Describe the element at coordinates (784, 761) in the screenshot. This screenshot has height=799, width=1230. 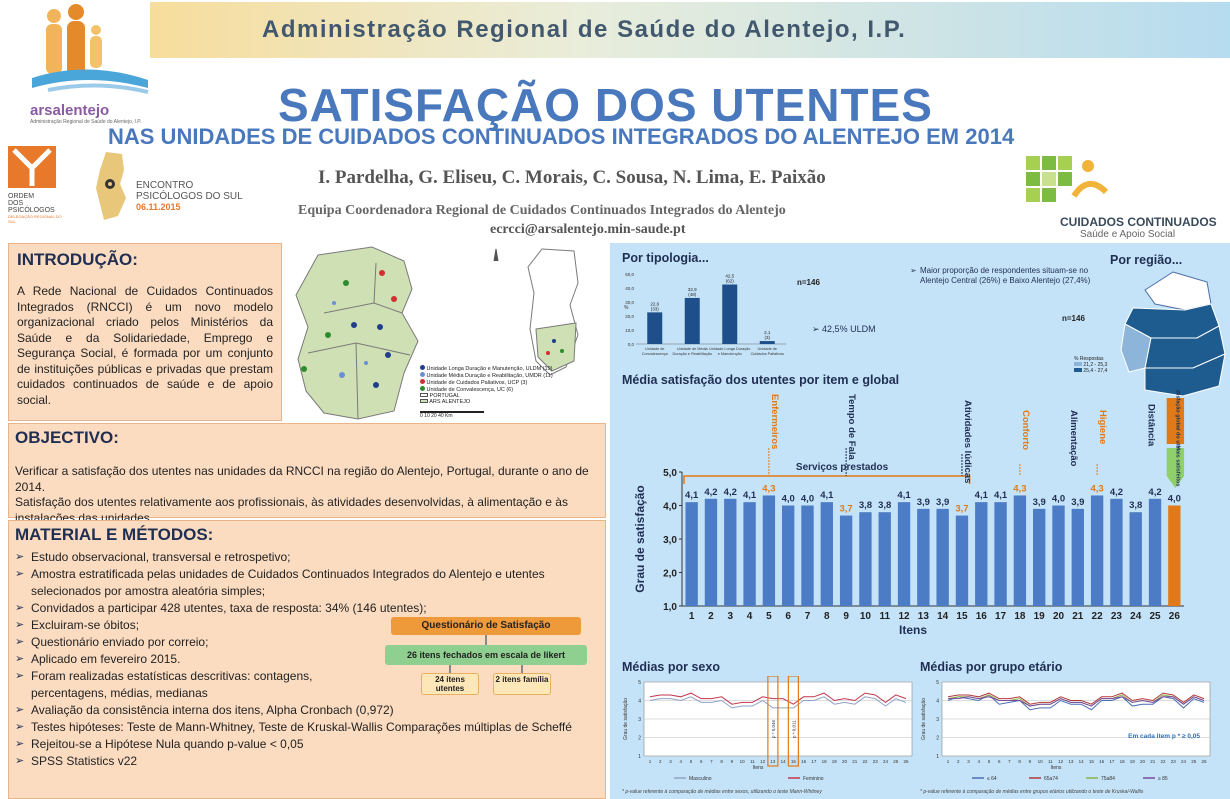
I see `sex-x-tick: 14` at that location.